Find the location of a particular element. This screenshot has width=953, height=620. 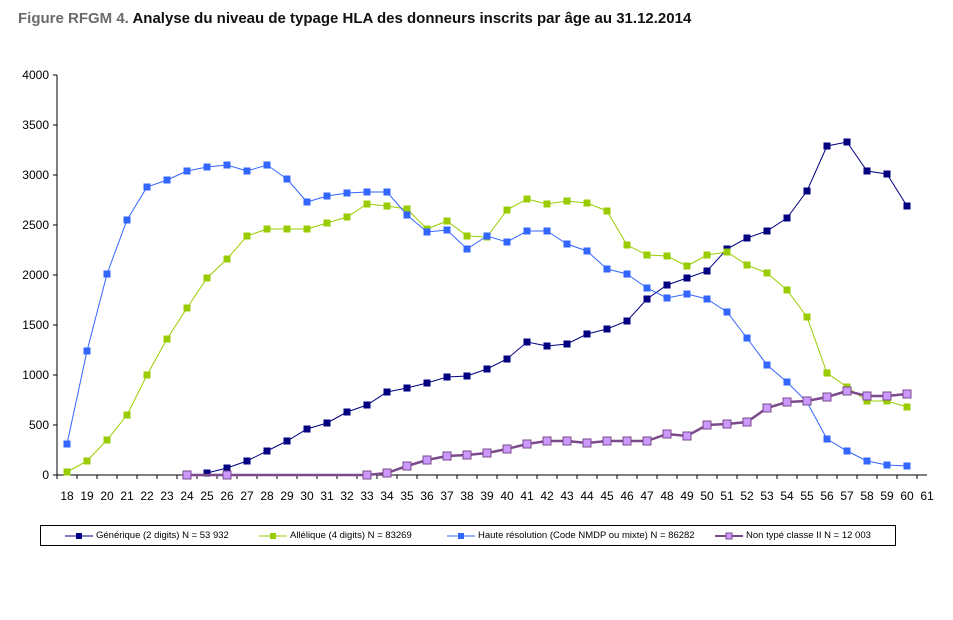

x-tick-label: 25 is located at coordinates (207, 496).